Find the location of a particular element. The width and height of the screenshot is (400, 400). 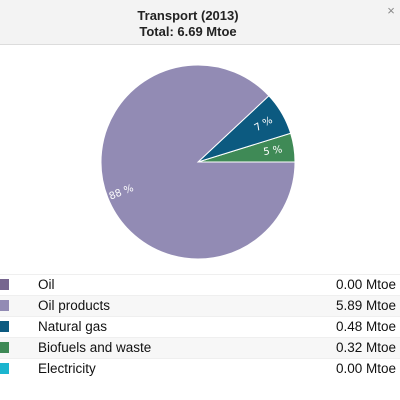

legend-value: 0.48 Mtoe is located at coordinates (365, 326).